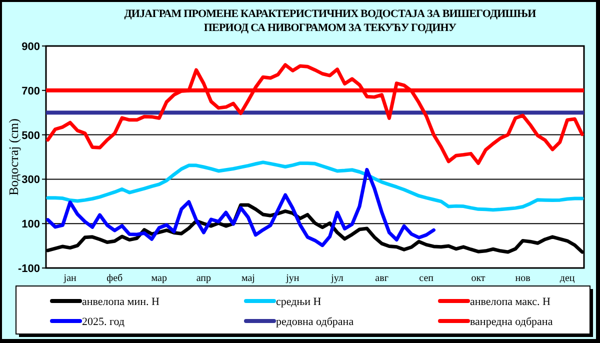  What do you see at coordinates (31, 47) in the screenshot?
I see `y-tick-label: 900` at bounding box center [31, 47].